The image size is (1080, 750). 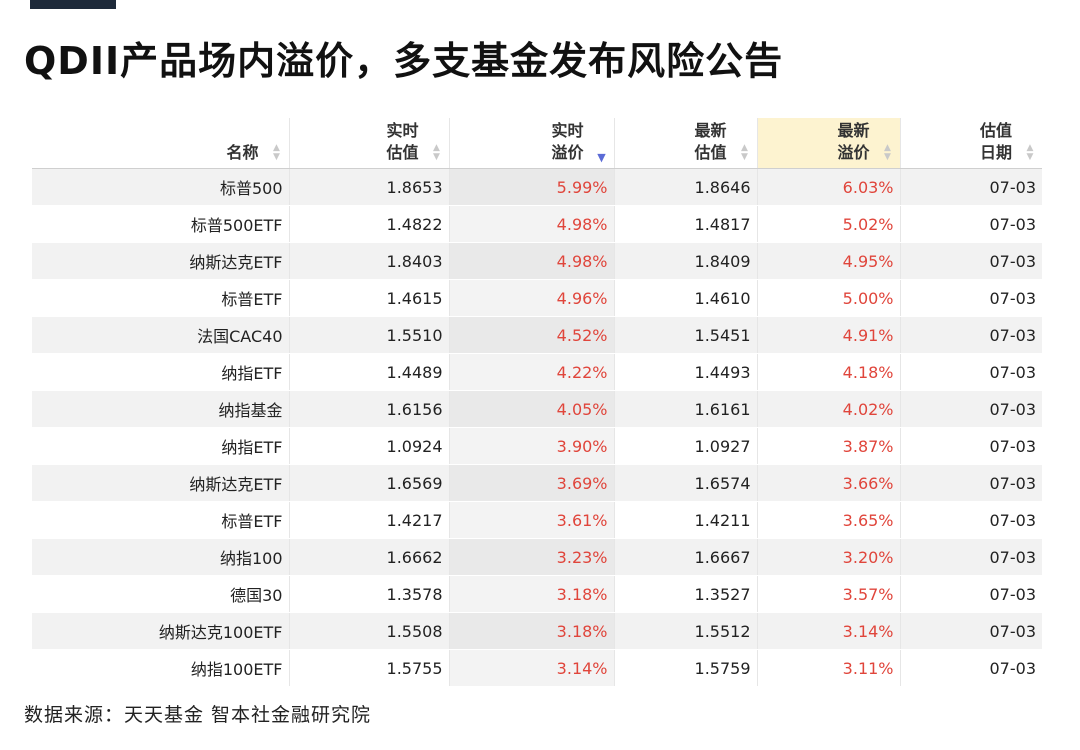 I want to click on table-row: 标普ETF 1.4615 4.96% 1.4610 5.00% 07-03, so click(x=537, y=298).